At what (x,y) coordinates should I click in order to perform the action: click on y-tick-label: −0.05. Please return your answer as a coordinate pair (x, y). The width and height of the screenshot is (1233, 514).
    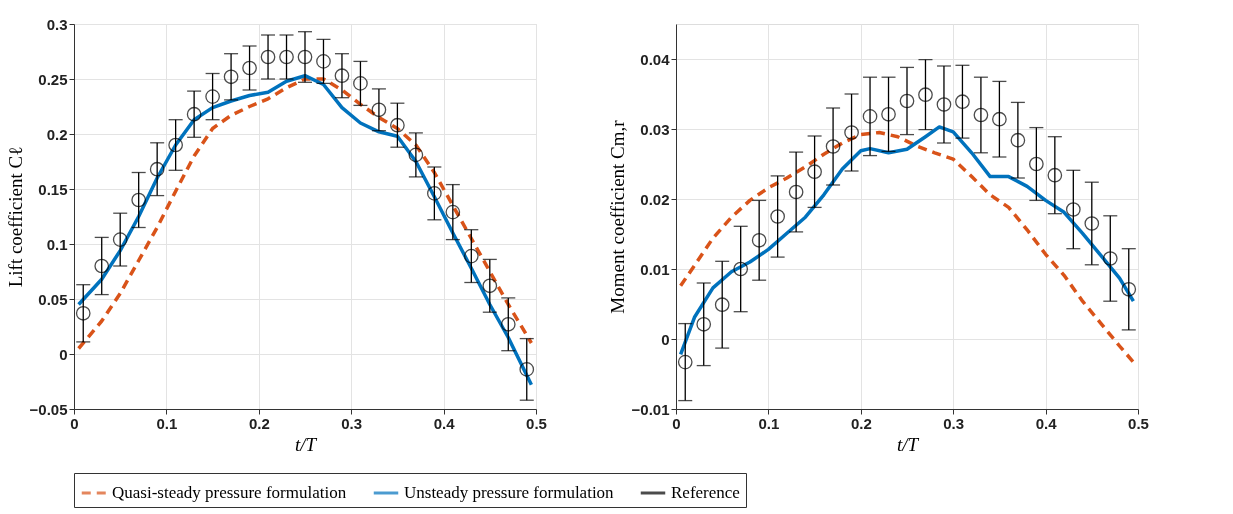
    Looking at the image, I should click on (48, 409).